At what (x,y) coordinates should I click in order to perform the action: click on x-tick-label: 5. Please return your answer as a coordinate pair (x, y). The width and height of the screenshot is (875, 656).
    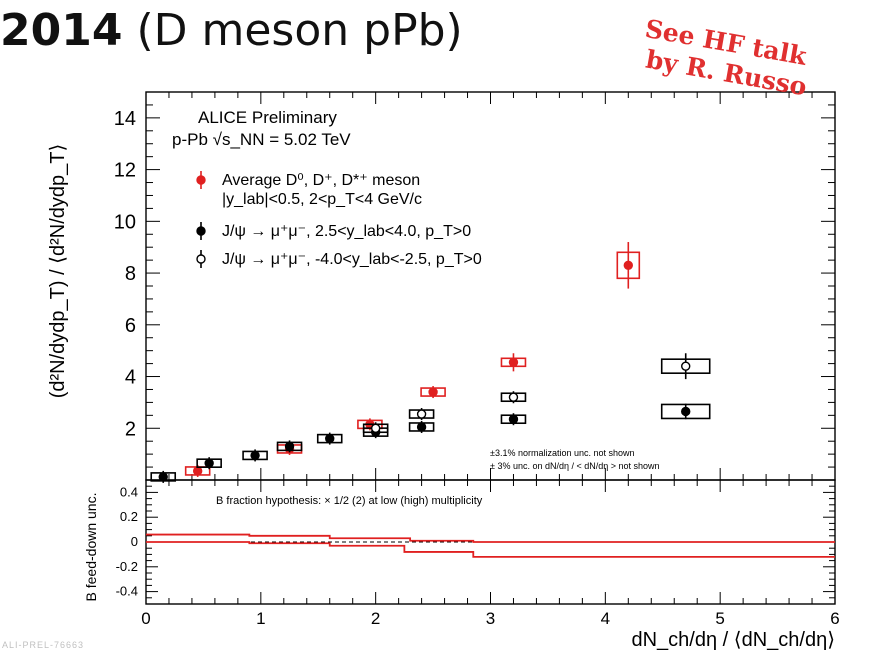
    Looking at the image, I should click on (719, 618).